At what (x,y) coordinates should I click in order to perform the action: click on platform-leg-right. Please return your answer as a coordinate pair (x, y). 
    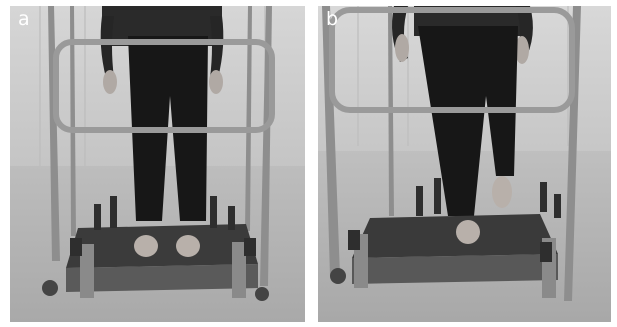
    Looking at the image, I should click on (239, 270).